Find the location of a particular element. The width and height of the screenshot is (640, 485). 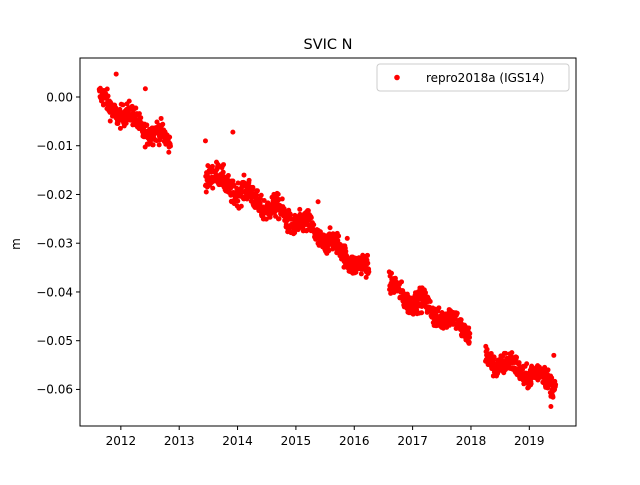

x-tick-label: 2012 is located at coordinates (121, 441).